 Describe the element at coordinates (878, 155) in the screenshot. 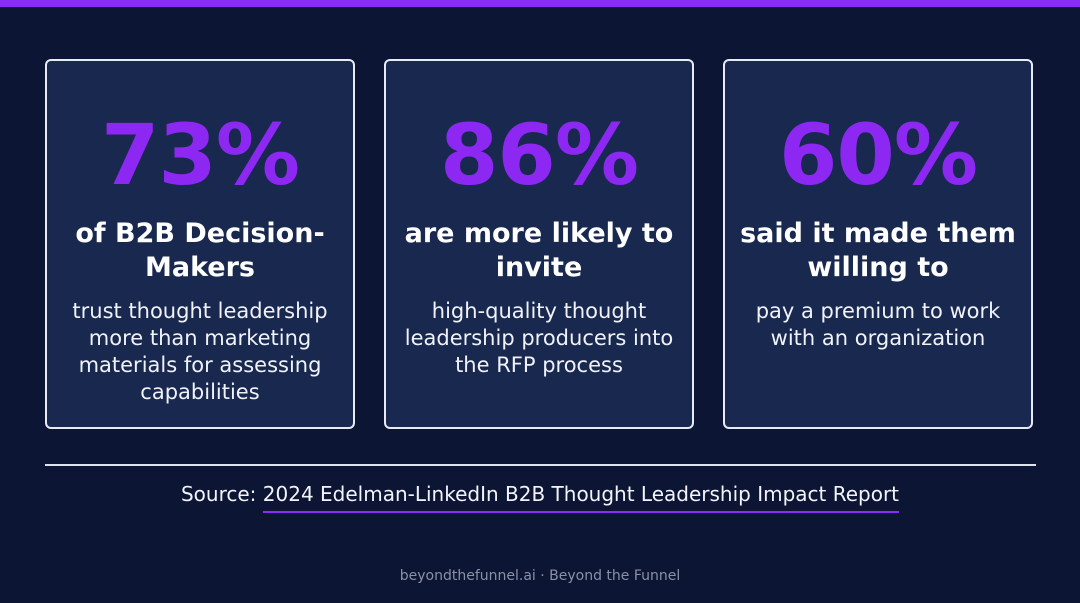

I see `stat-value: 60%` at that location.